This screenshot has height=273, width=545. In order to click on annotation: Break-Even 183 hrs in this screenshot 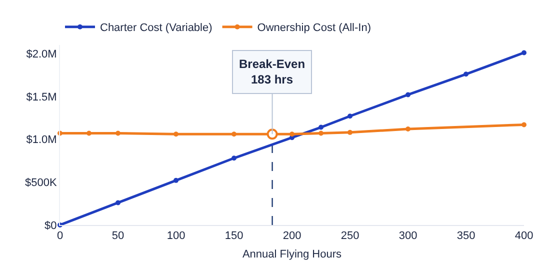, I will do `click(272, 72)`.